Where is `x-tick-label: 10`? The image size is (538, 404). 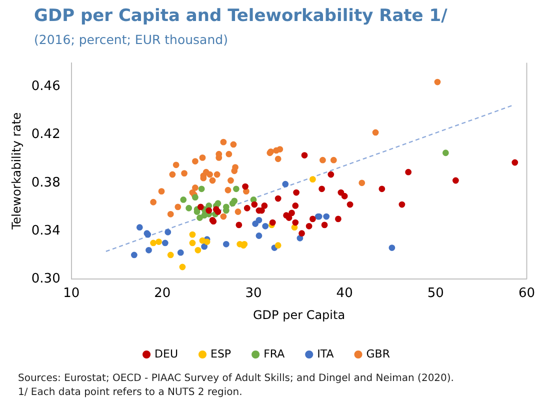
x-tick-label: 10 is located at coordinates (71, 294).